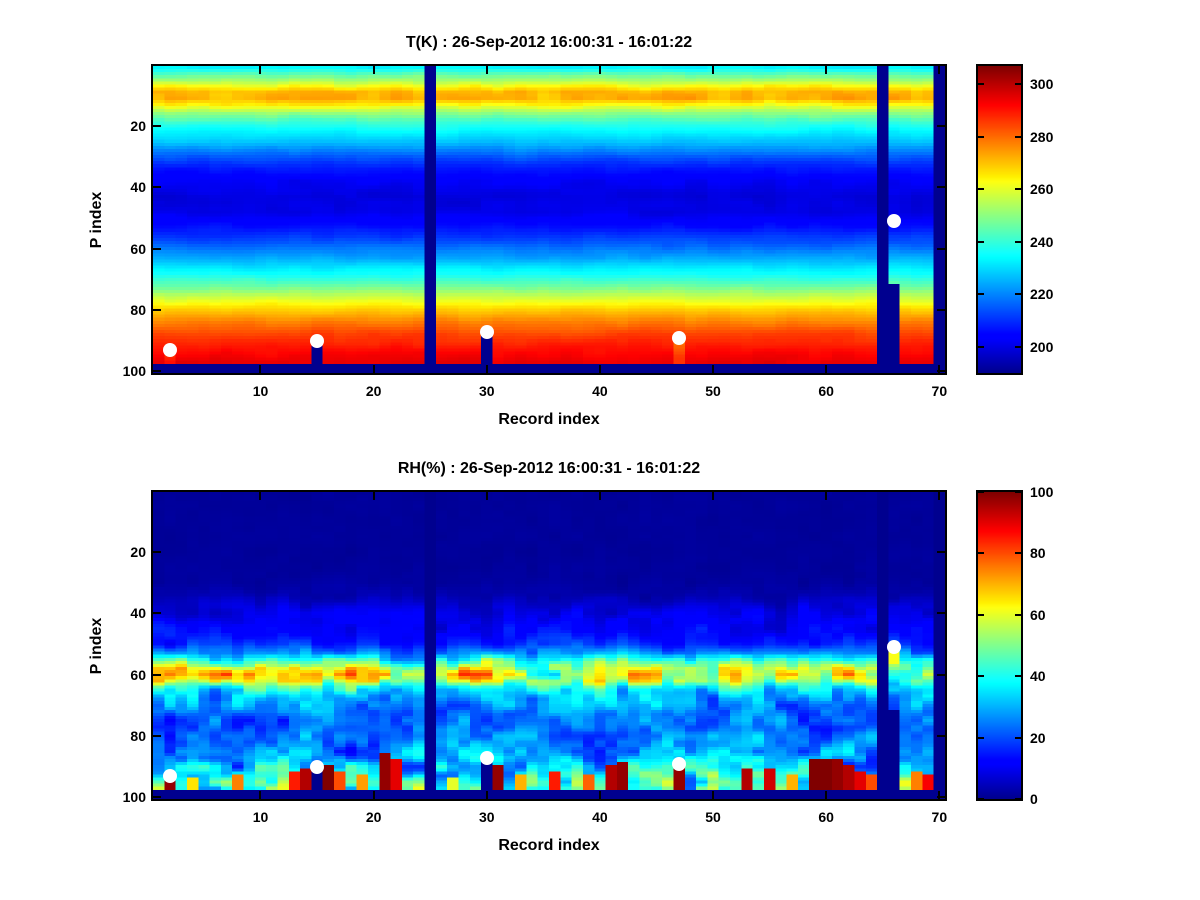  Describe the element at coordinates (1042, 136) in the screenshot. I see `colorbar-tick-label: 280` at that location.